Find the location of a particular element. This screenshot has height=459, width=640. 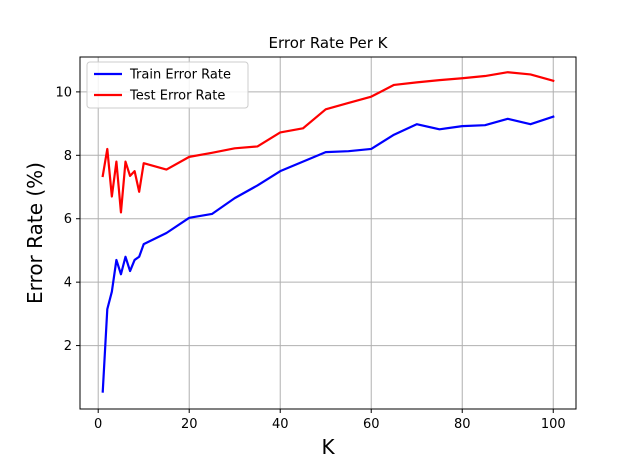

x-tick-label: 20 is located at coordinates (189, 424).